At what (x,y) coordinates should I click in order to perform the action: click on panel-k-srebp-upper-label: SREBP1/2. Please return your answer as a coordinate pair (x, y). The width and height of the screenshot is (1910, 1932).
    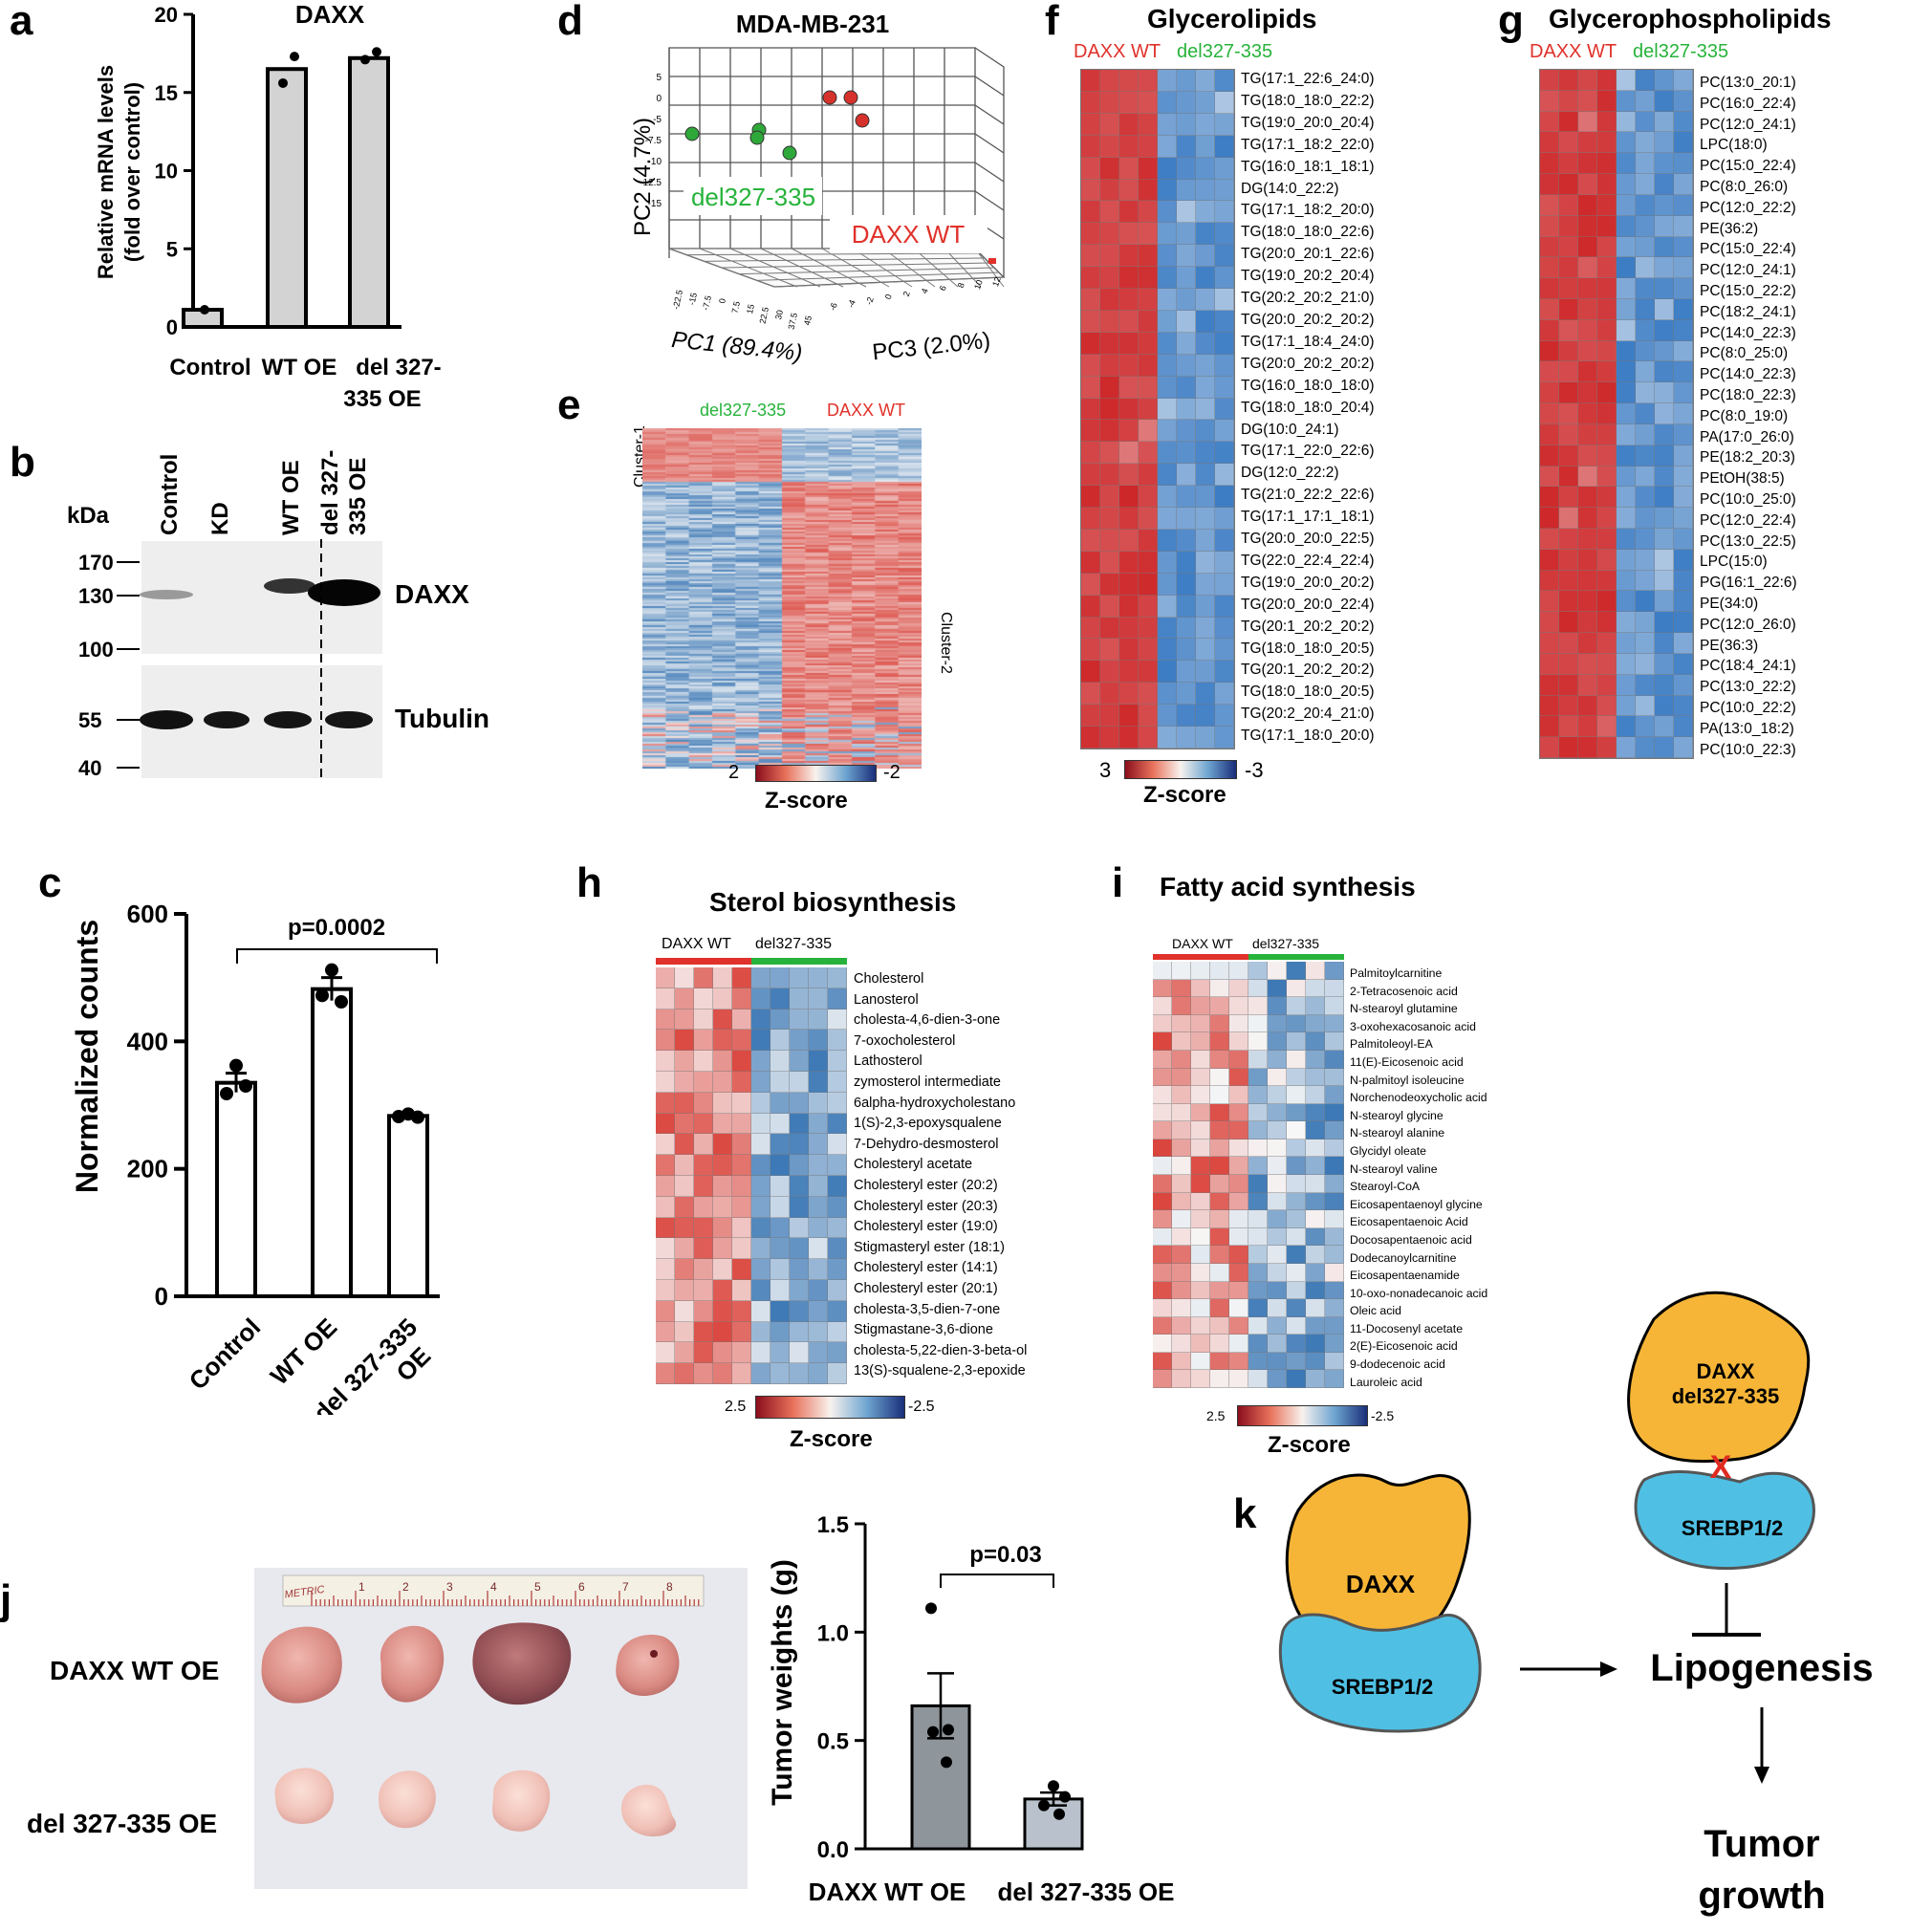
    Looking at the image, I should click on (1732, 1528).